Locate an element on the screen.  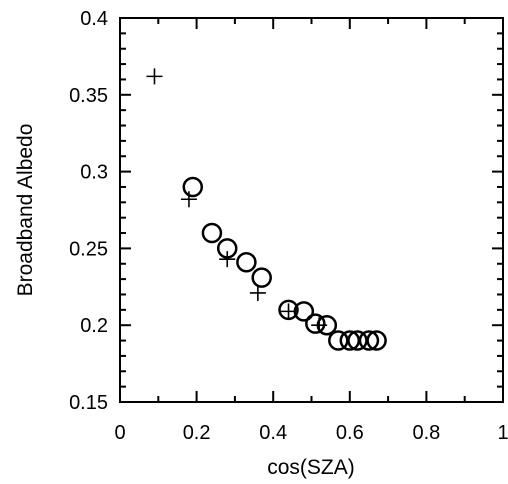
x-tick-label: 0.4 is located at coordinates (273, 433).